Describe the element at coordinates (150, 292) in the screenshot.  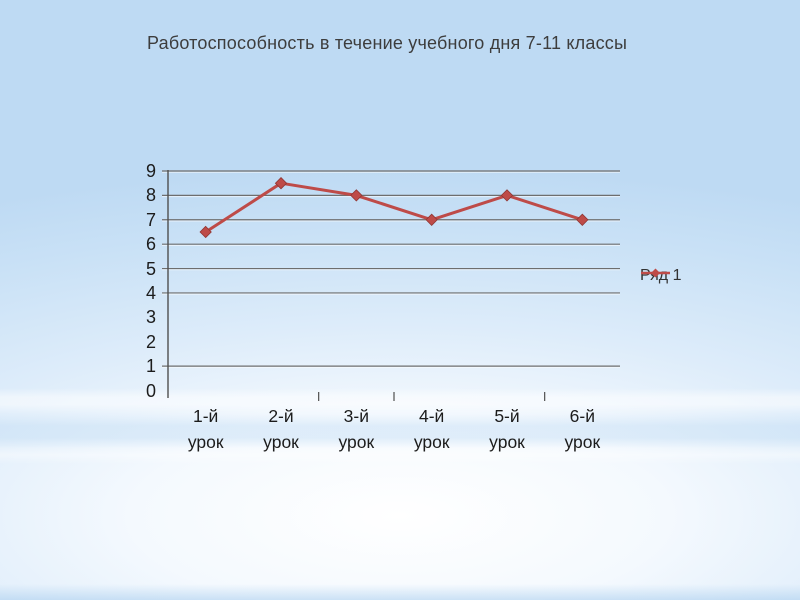
I see `y-axis-tick-label: 4` at that location.